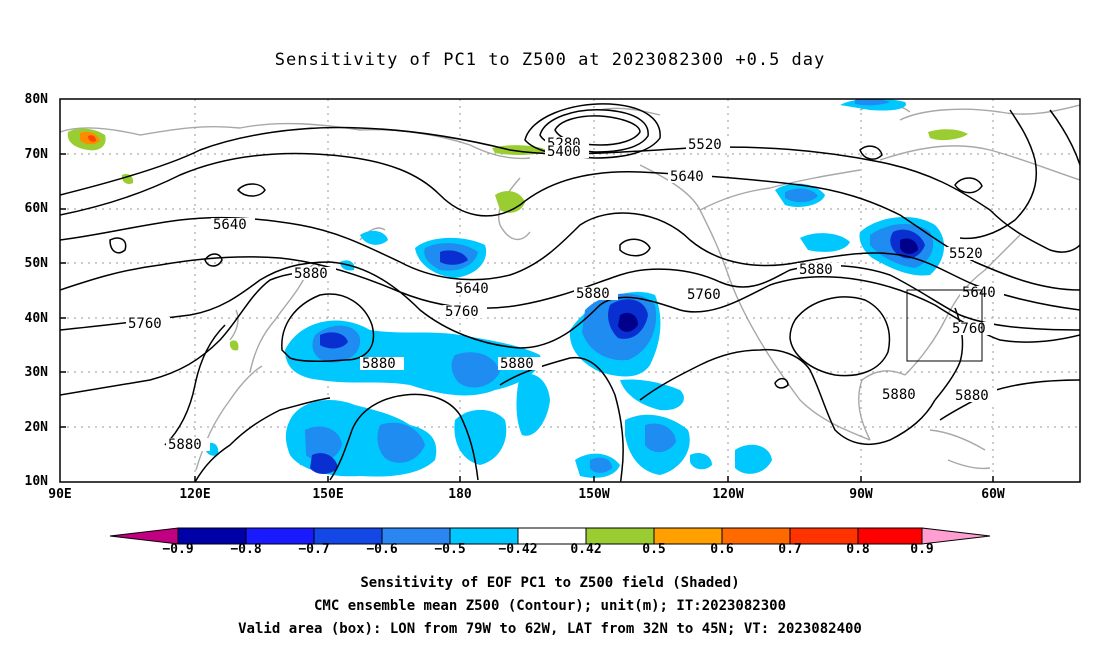 Image resolution: width=1100 pixels, height=650 pixels. What do you see at coordinates (858, 549) in the screenshot?
I see `colorbar-label-p08: 0.8` at bounding box center [858, 549].